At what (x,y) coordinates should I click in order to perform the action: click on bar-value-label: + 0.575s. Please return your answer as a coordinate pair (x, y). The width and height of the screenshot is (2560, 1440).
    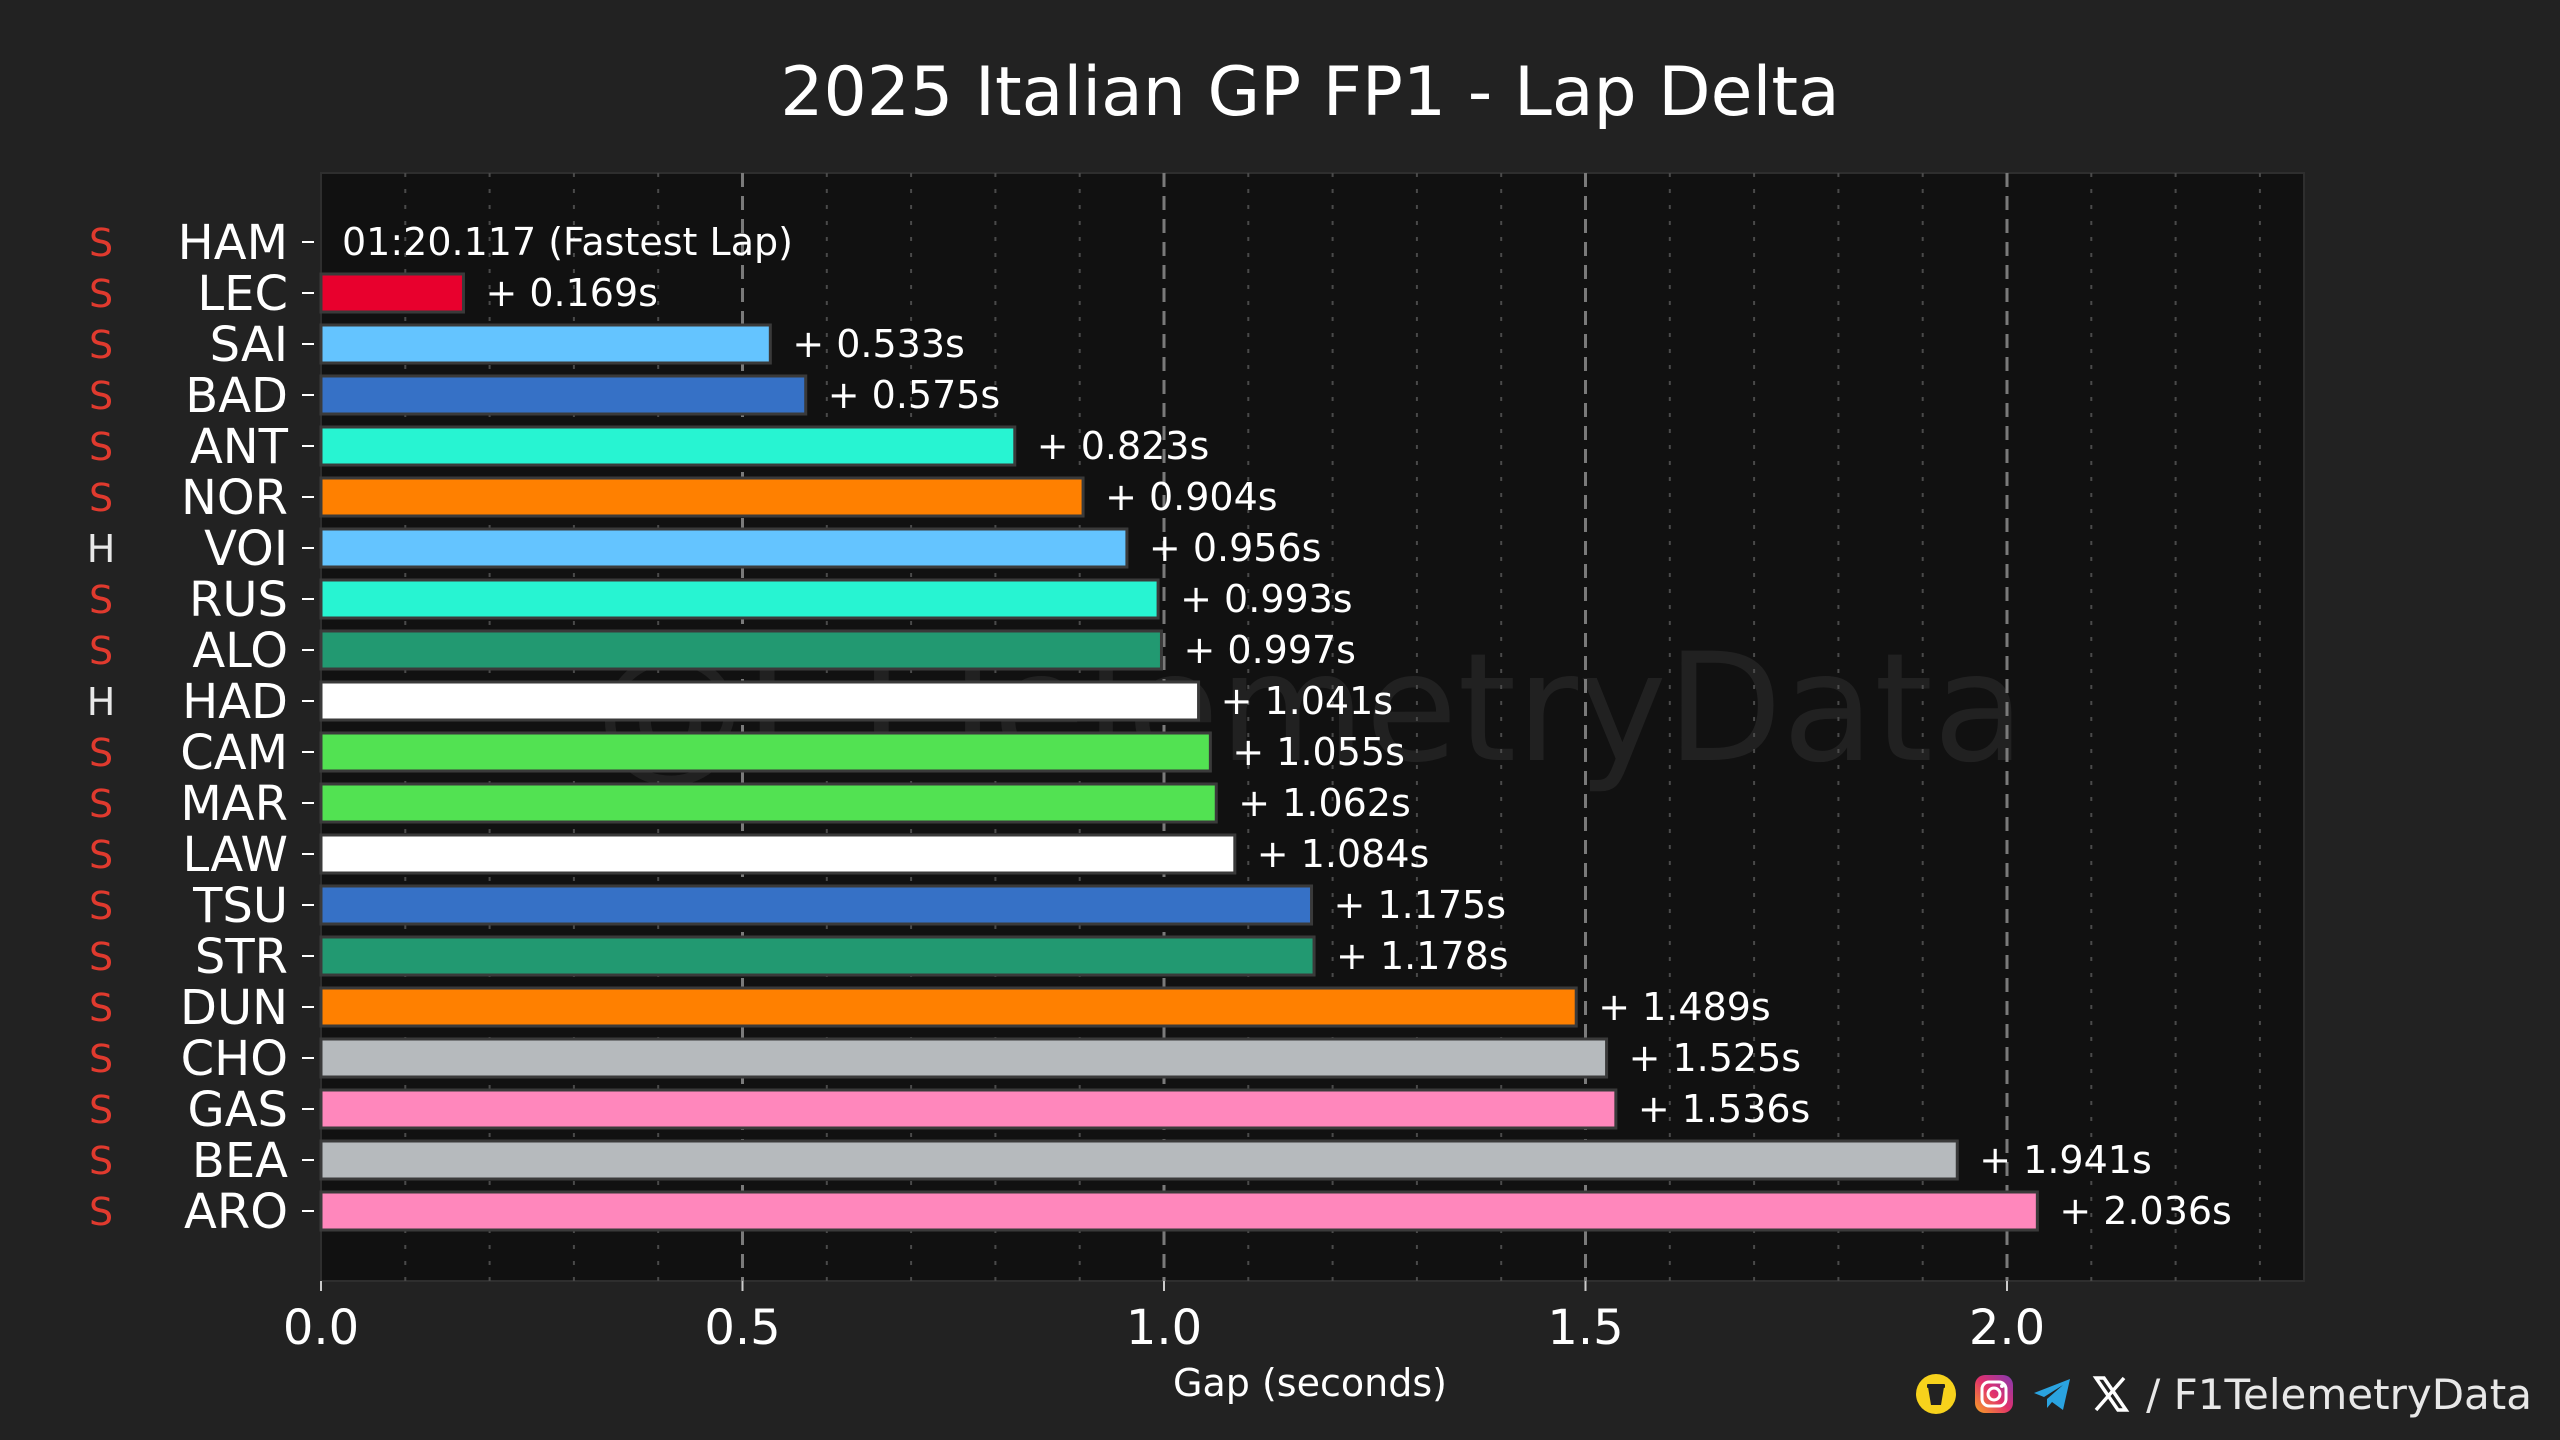
    Looking at the image, I should click on (914, 395).